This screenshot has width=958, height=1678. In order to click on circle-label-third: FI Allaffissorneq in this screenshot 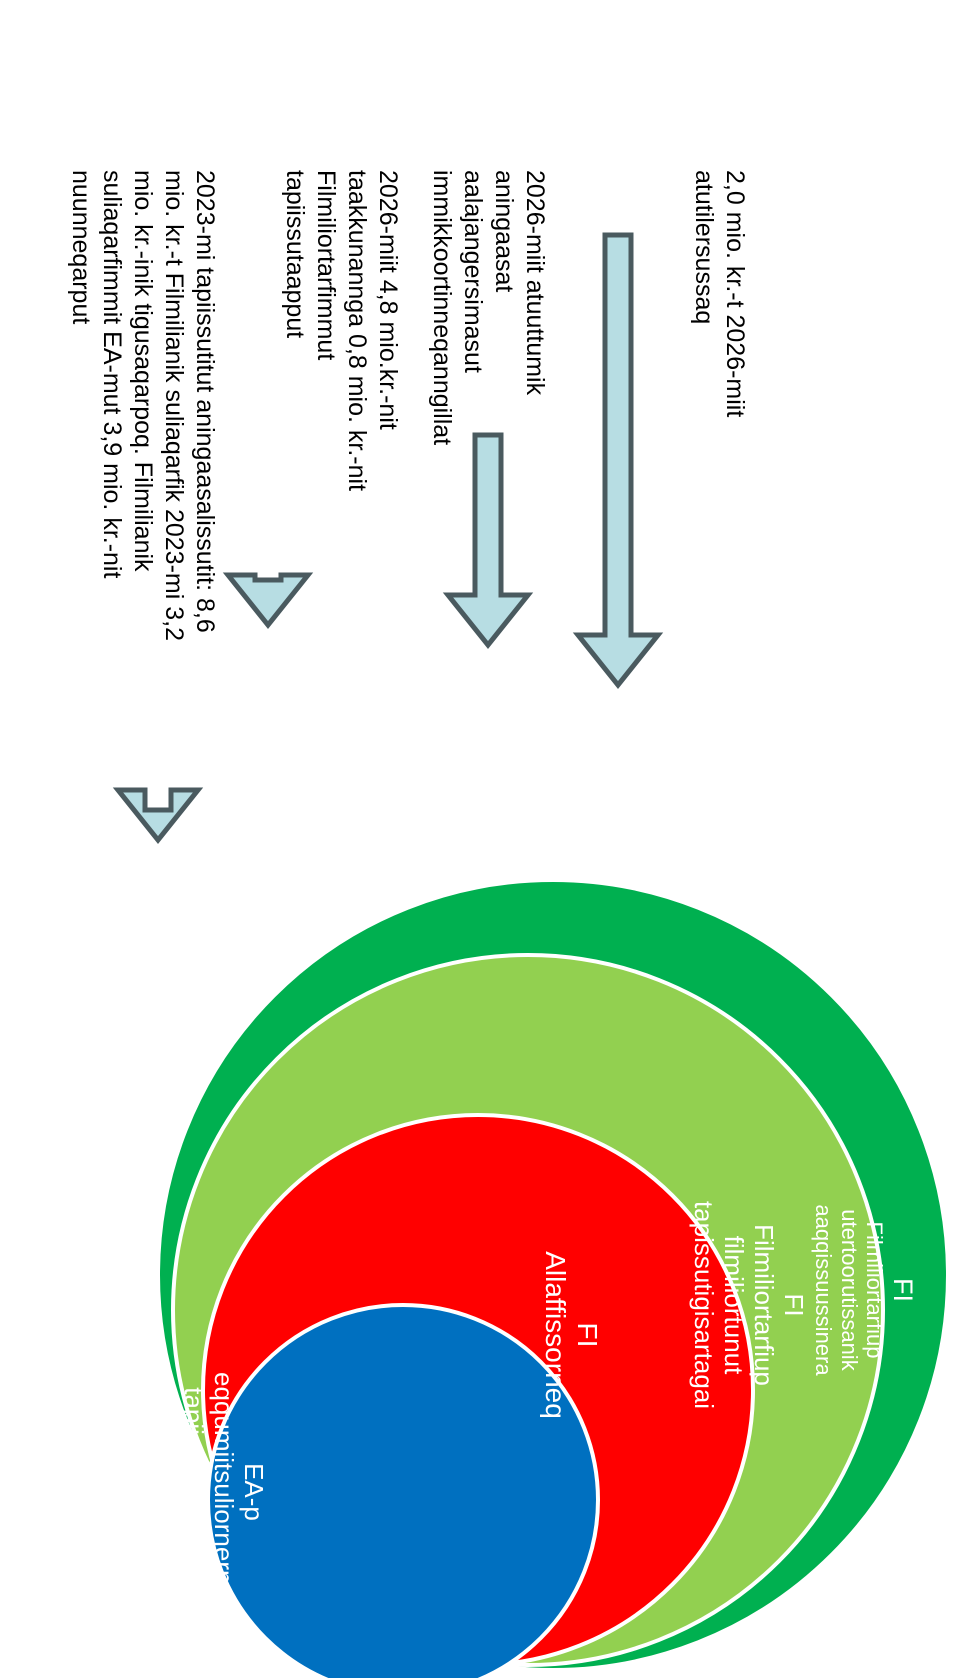, I will do `click(571, 1335)`.